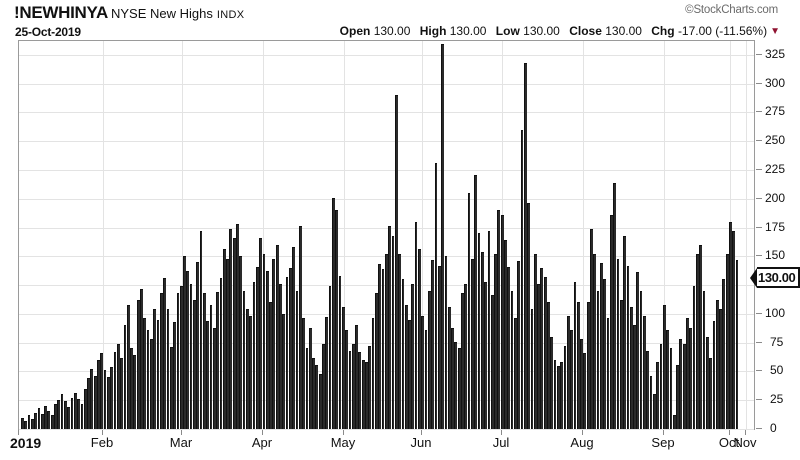 This screenshot has width=800, height=460. Describe the element at coordinates (383, 445) in the screenshot. I see `x-axis: 2019 Feb Mar Apr May Jun Jul Aug Sep Oct Nov` at that location.